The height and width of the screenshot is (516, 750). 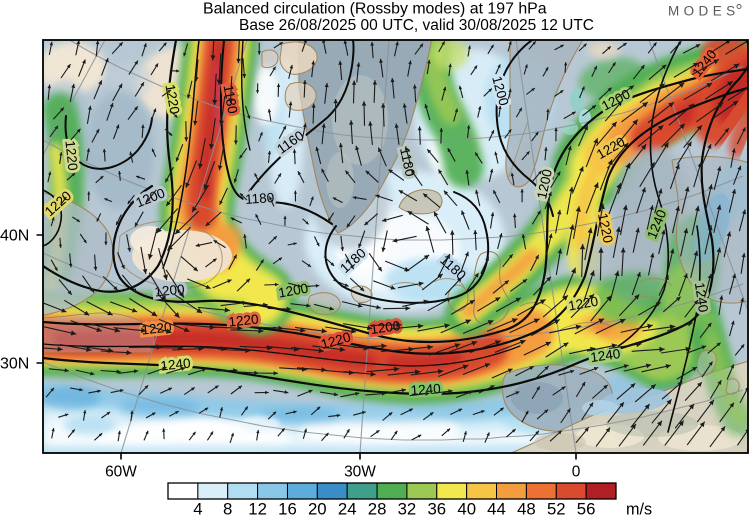 I want to click on svg-text: 24, so click(x=347, y=508).